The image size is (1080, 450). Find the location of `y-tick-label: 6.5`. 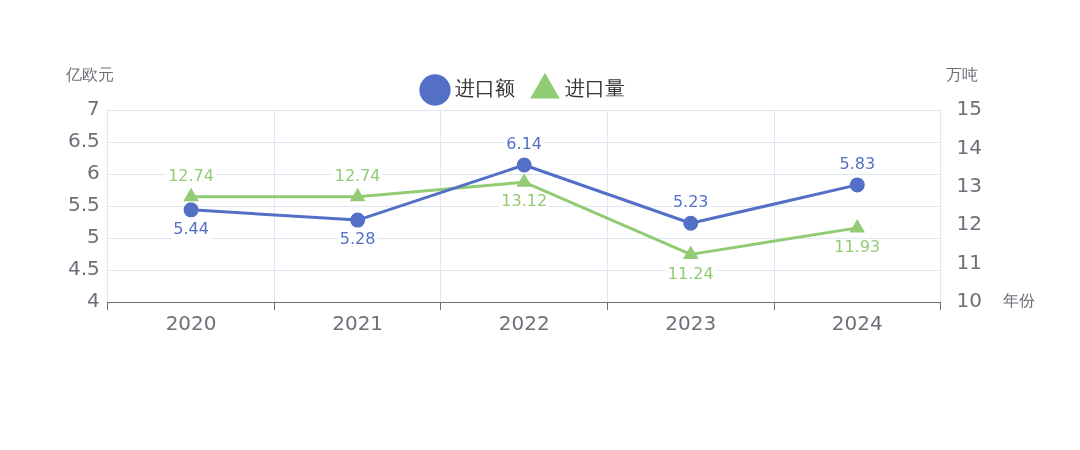

y-tick-label: 6.5 is located at coordinates (83, 140).